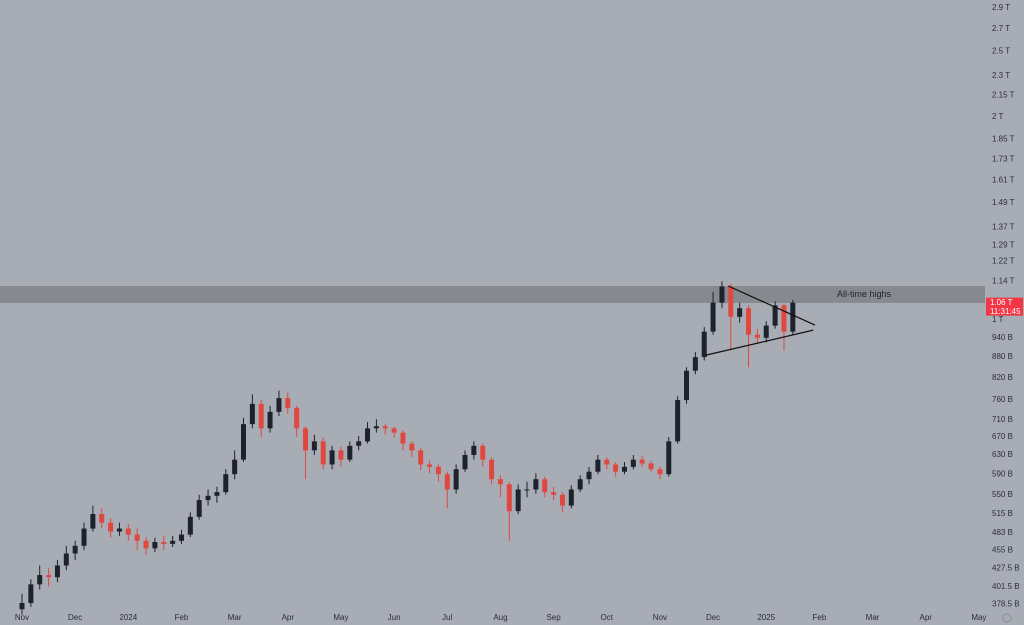 This screenshot has height=625, width=1024. I want to click on y-tick-label: 1.37 T, so click(1003, 227).